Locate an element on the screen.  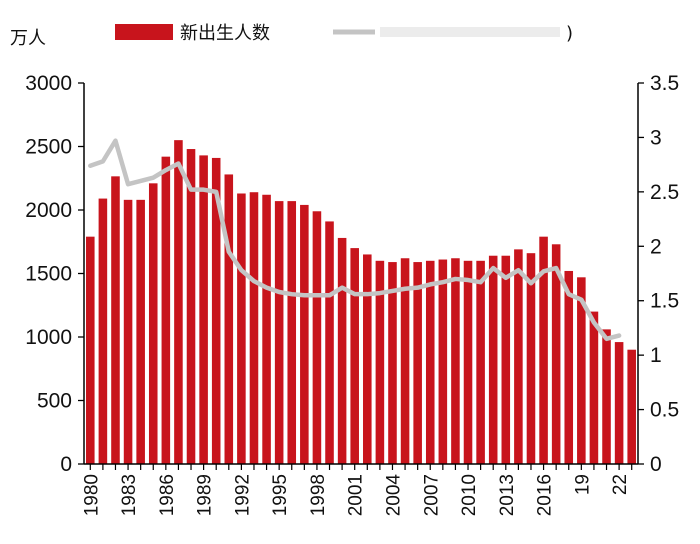
left-tick-label: 1500 is located at coordinates (48, 274).